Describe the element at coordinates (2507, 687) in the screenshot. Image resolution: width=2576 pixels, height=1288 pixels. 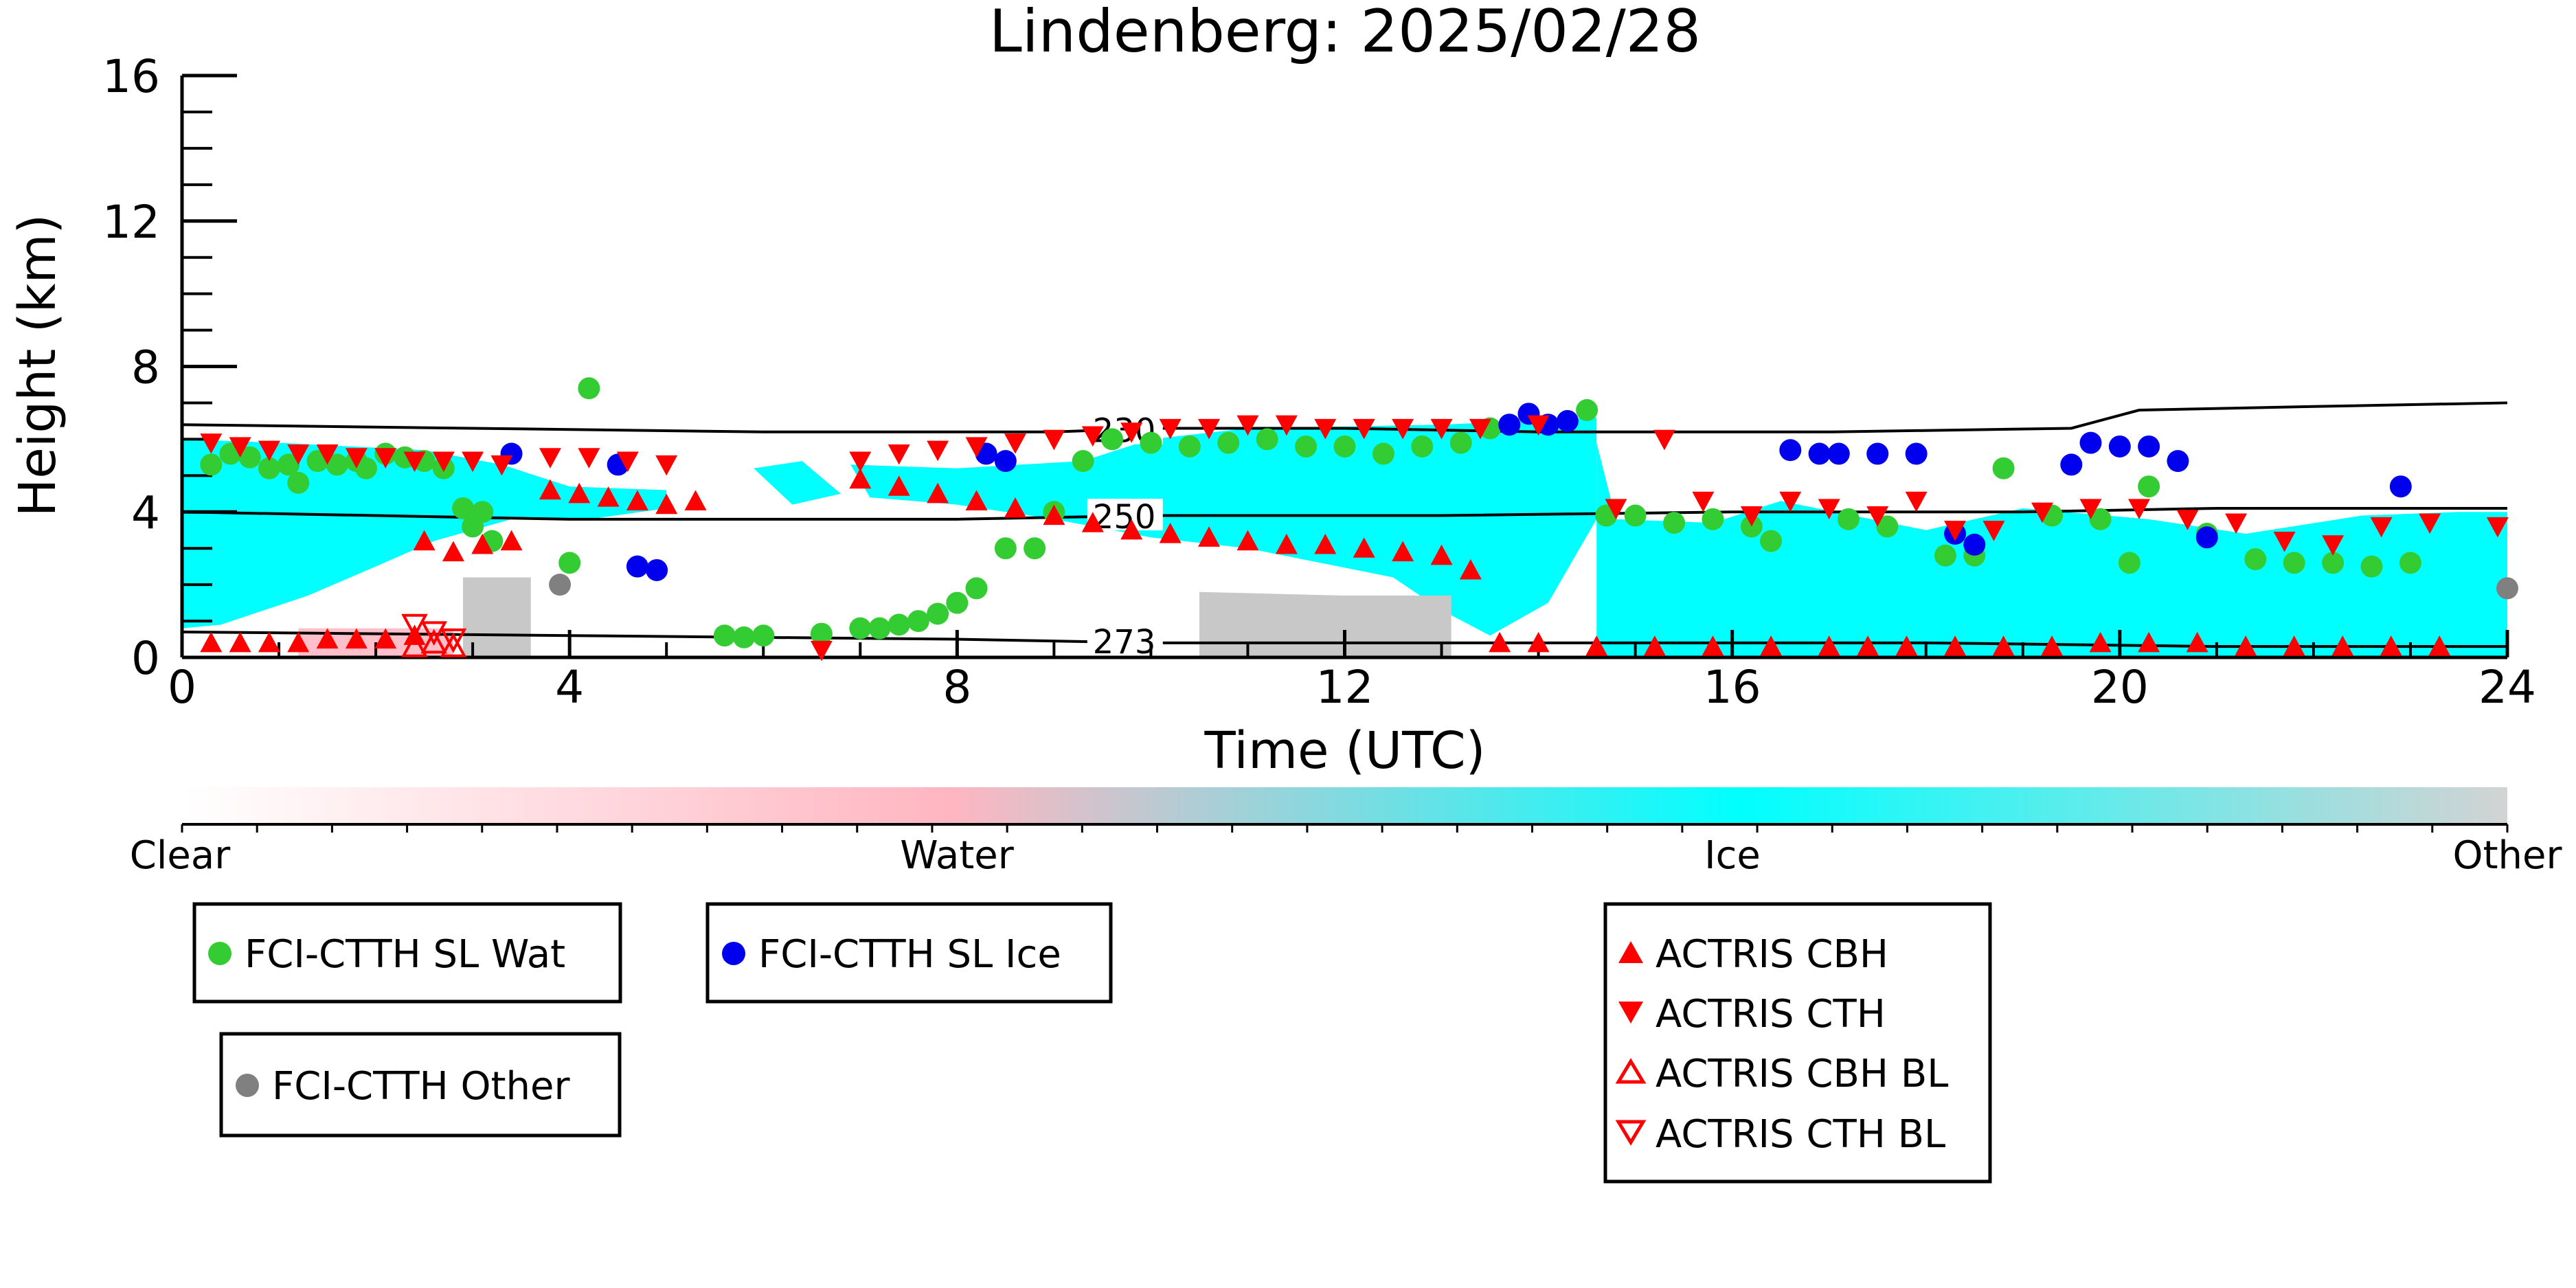
I see `x-tick-label: 24` at that location.